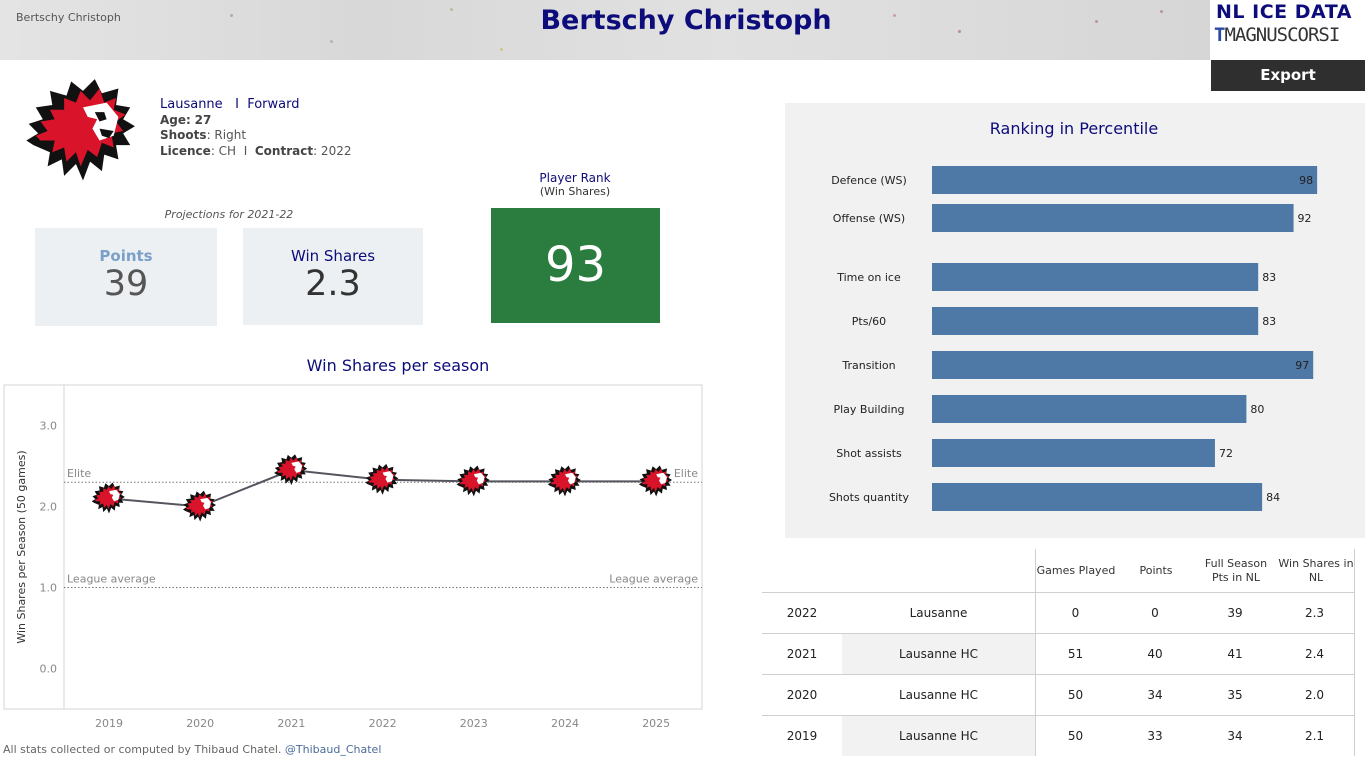 The width and height of the screenshot is (1365, 767). What do you see at coordinates (869, 497) in the screenshot?
I see `bar-category-label: Shots quantity` at bounding box center [869, 497].